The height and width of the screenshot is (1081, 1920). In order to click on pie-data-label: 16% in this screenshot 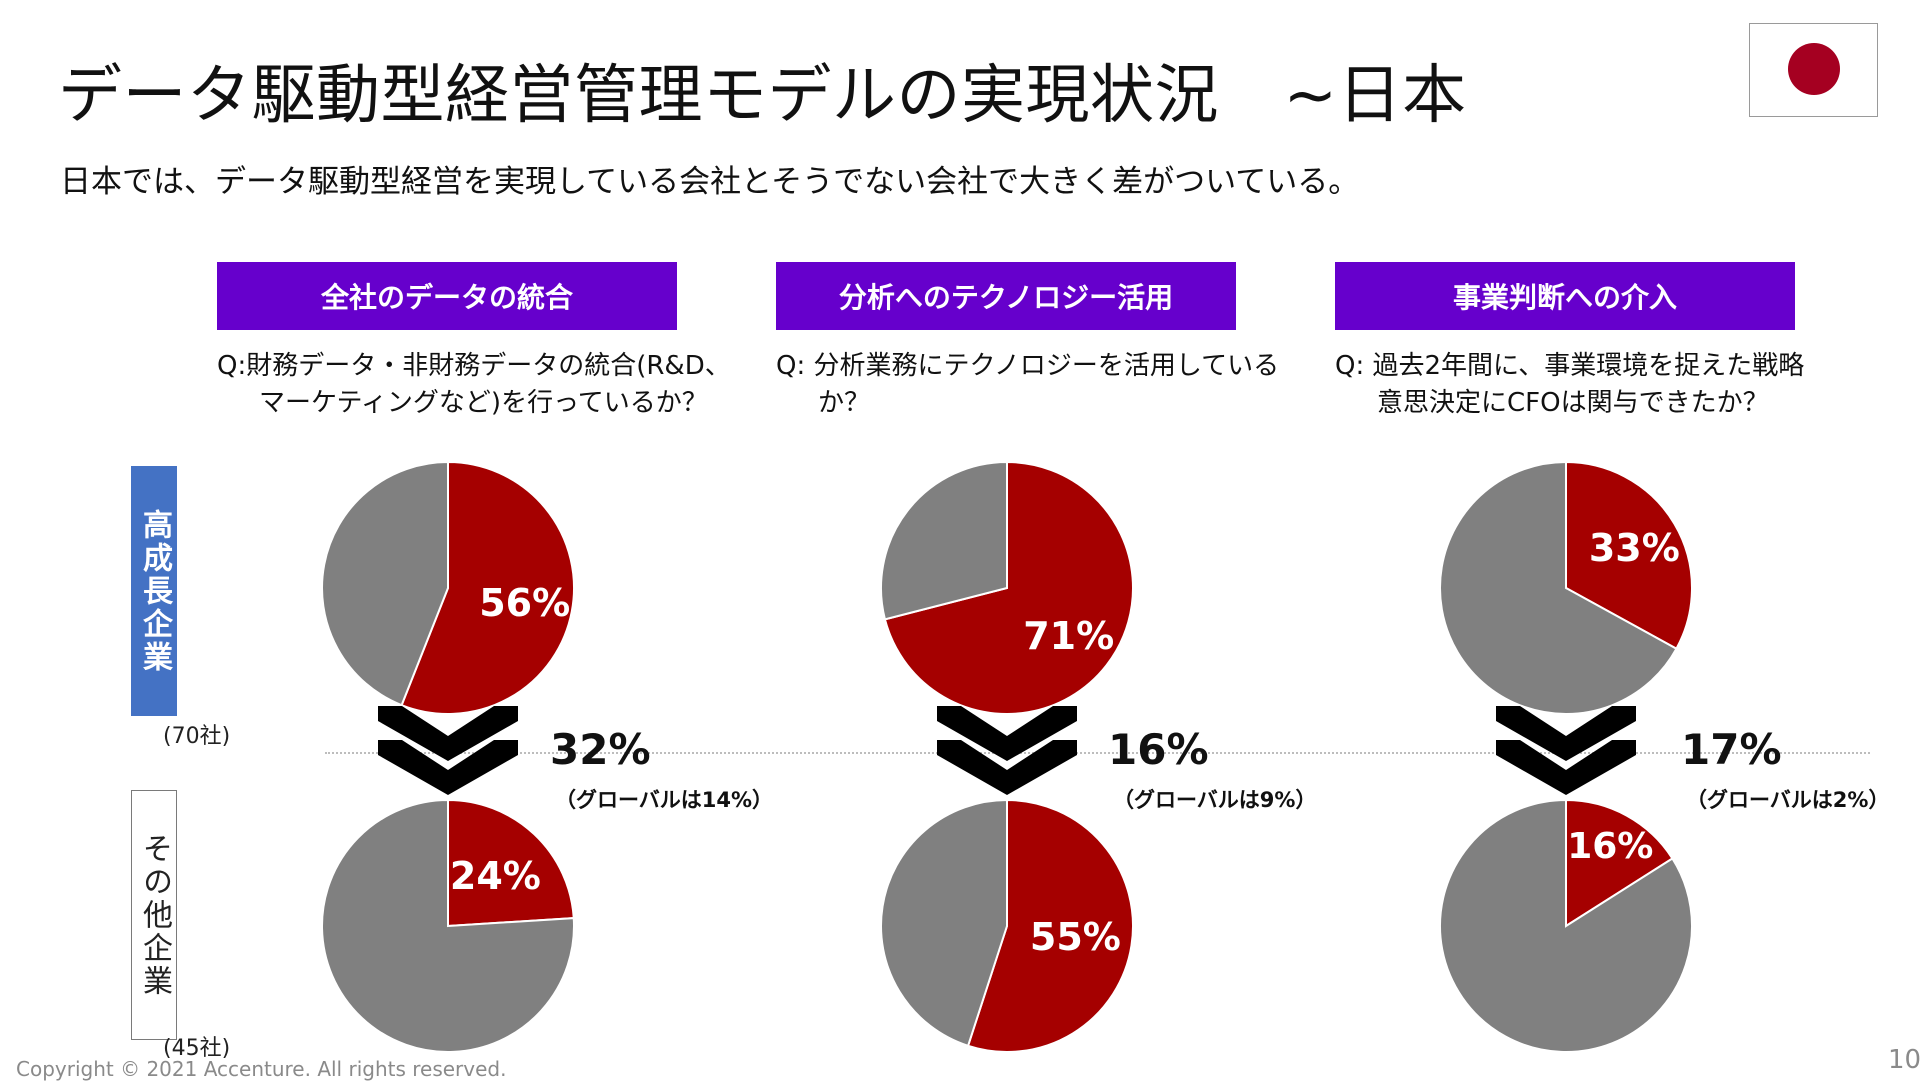, I will do `click(1610, 846)`.